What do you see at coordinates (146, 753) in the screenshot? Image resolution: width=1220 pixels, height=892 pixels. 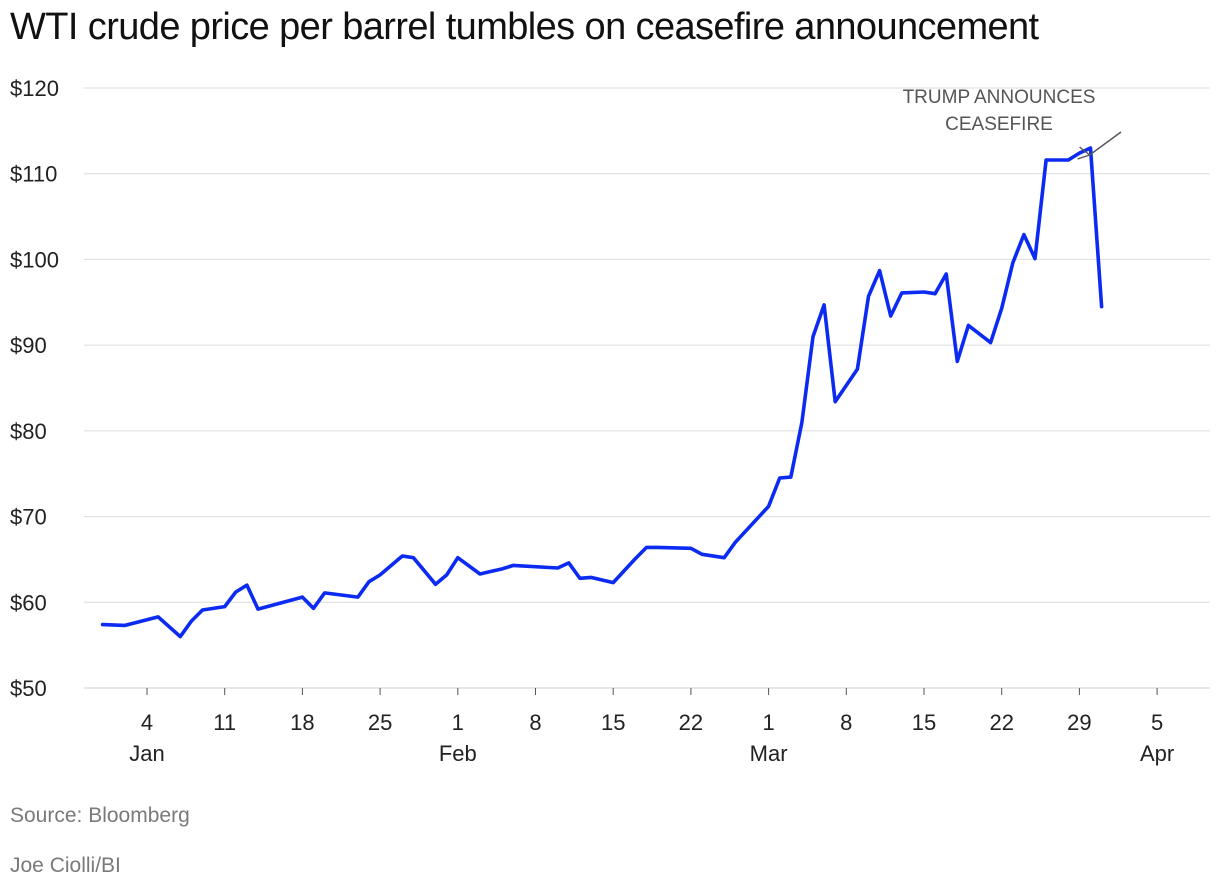 I see `x-month-label: Jan` at bounding box center [146, 753].